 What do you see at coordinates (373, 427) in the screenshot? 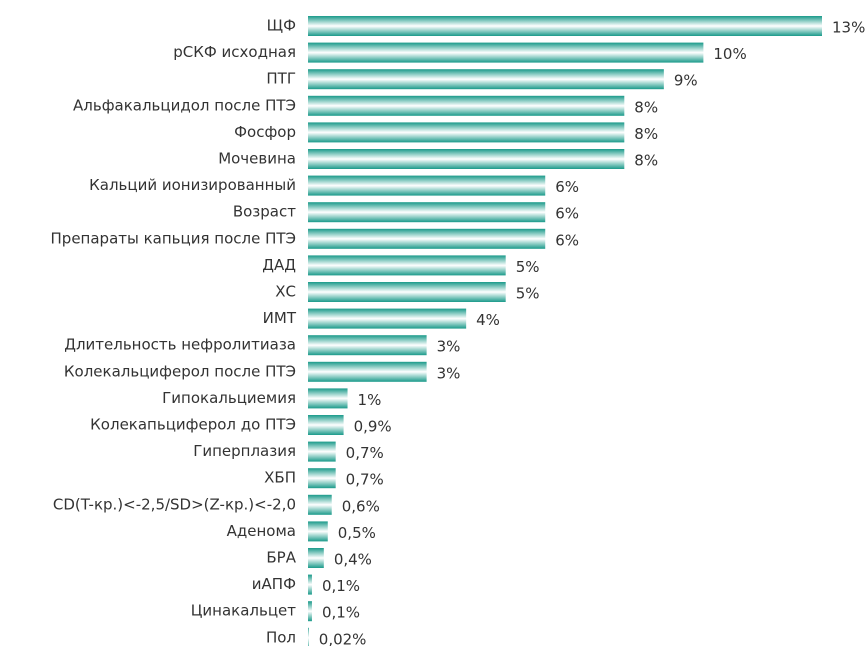
I see `value-label: 0,9%` at bounding box center [373, 427].